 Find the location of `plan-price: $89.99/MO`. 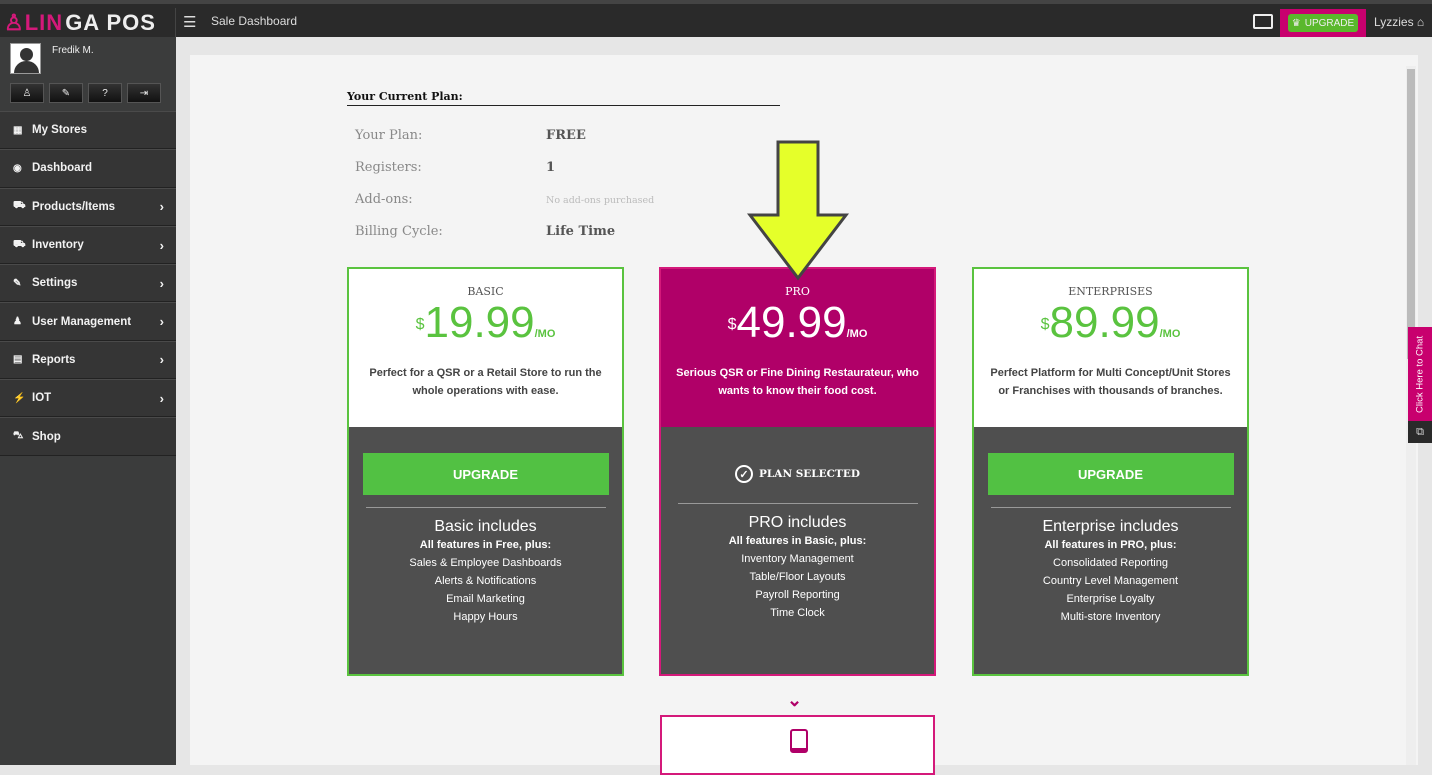

plan-price: $89.99/MO is located at coordinates (1110, 322).